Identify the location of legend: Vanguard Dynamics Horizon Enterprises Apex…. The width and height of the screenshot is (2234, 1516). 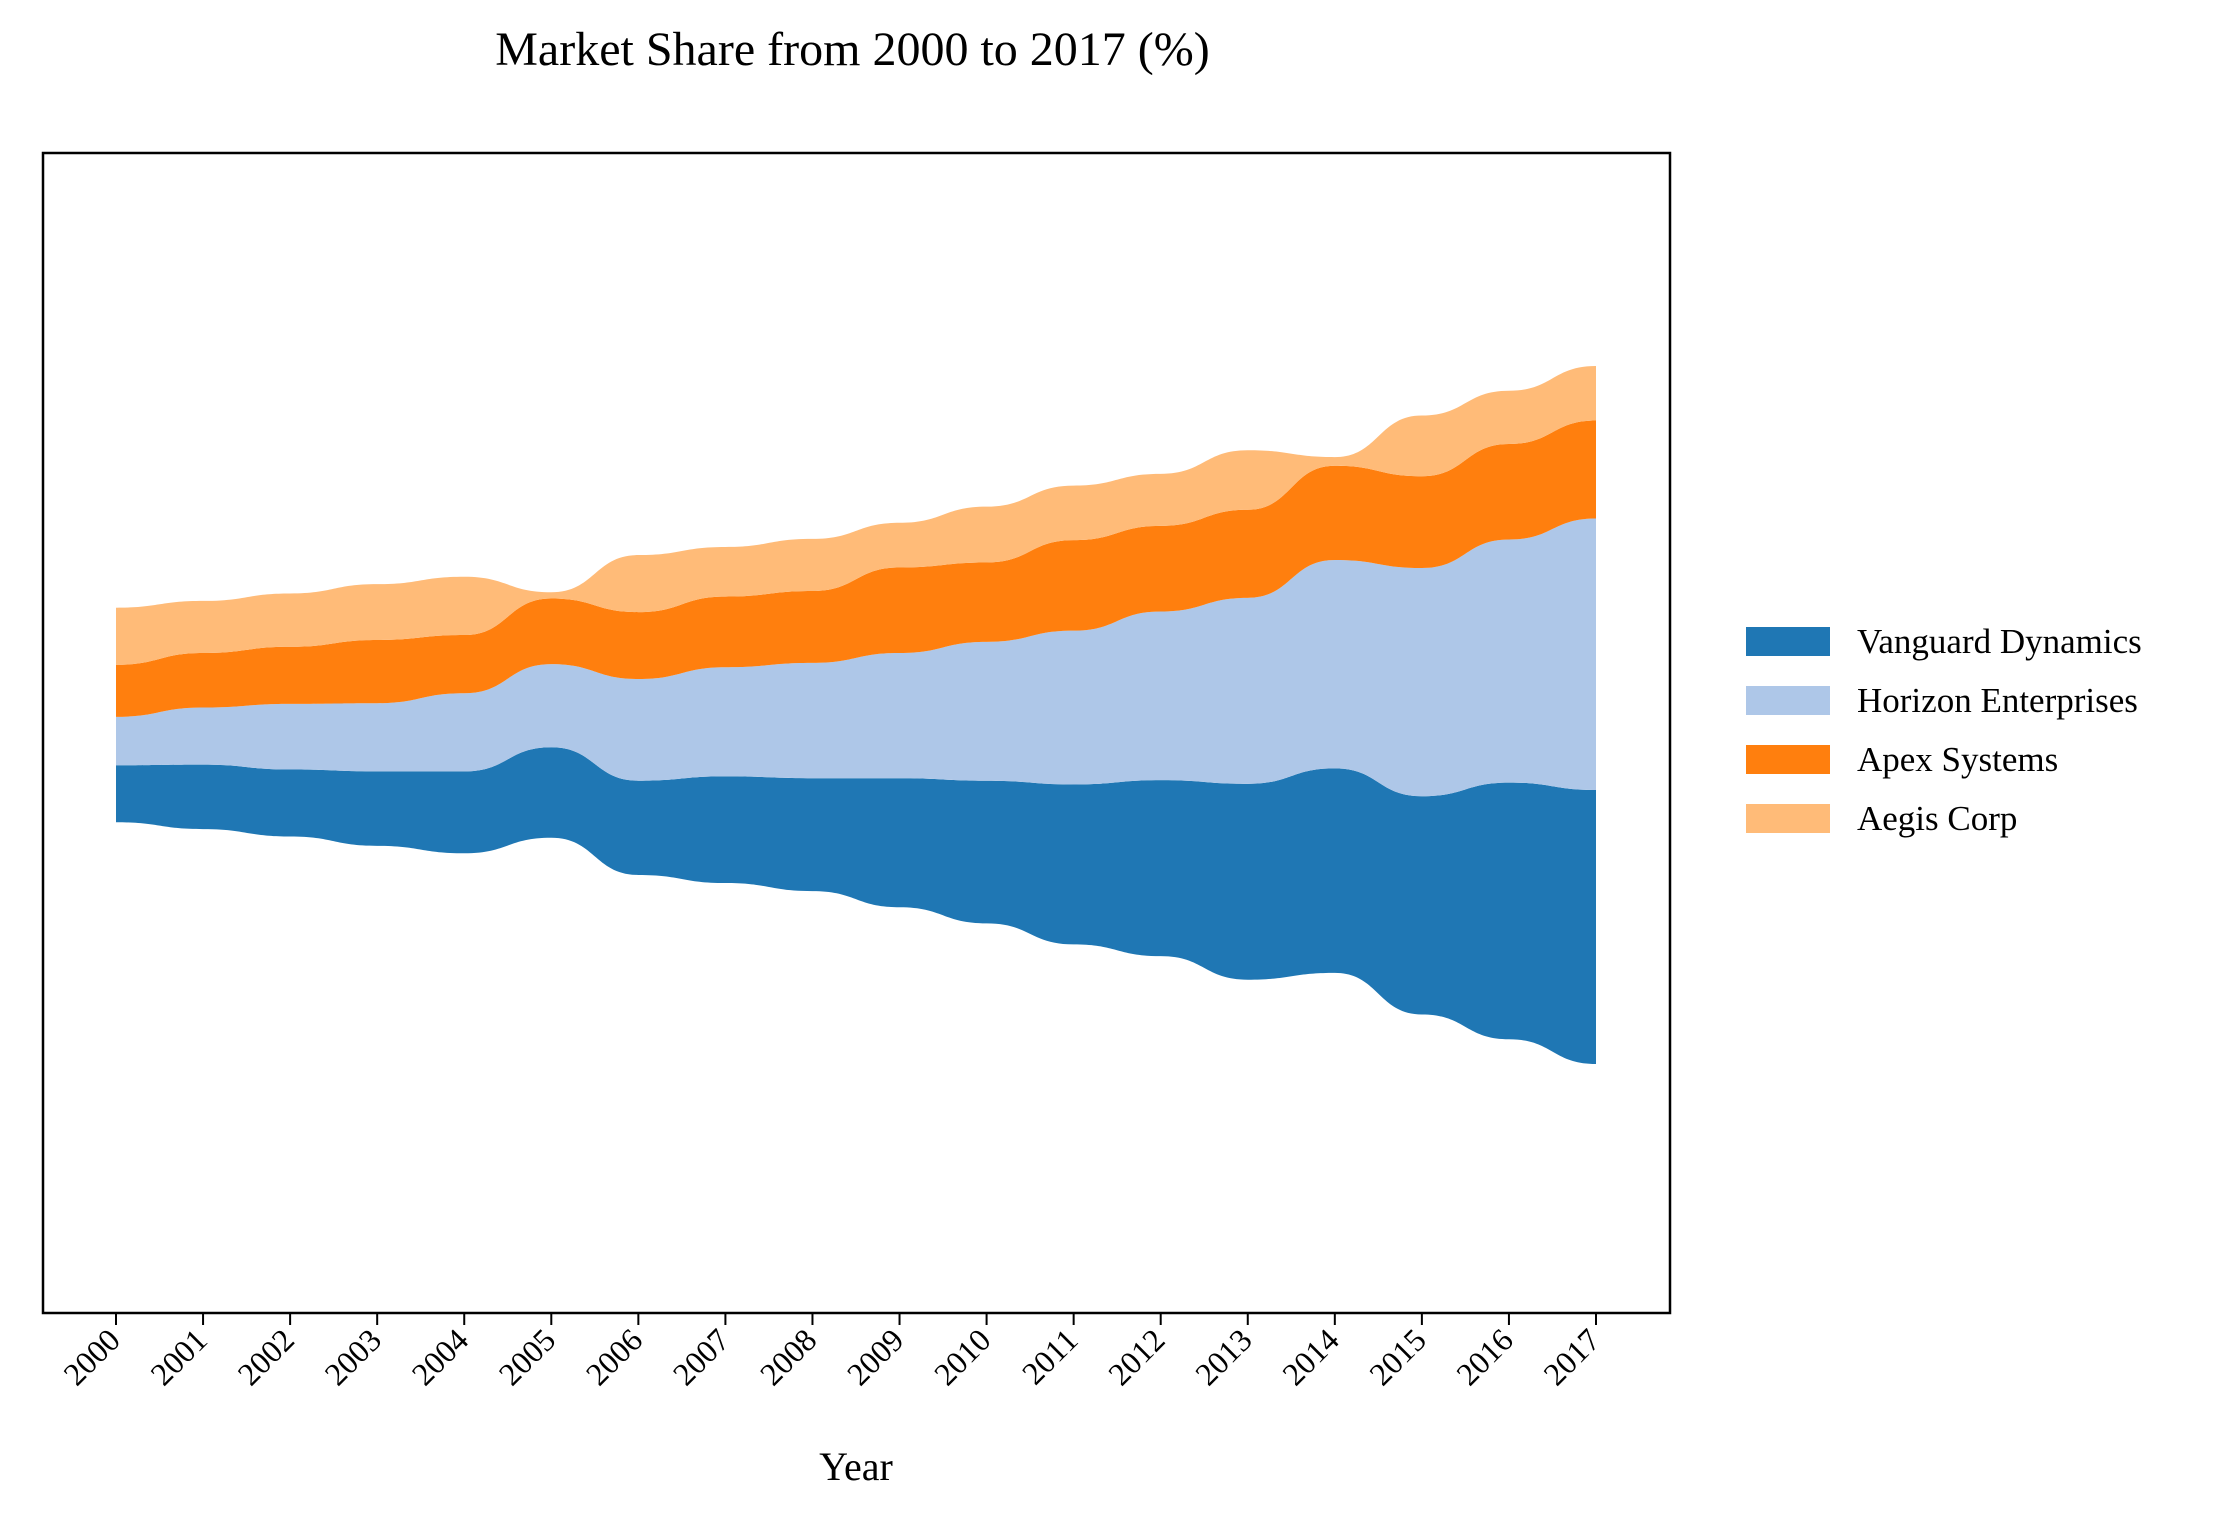
(1944, 730).